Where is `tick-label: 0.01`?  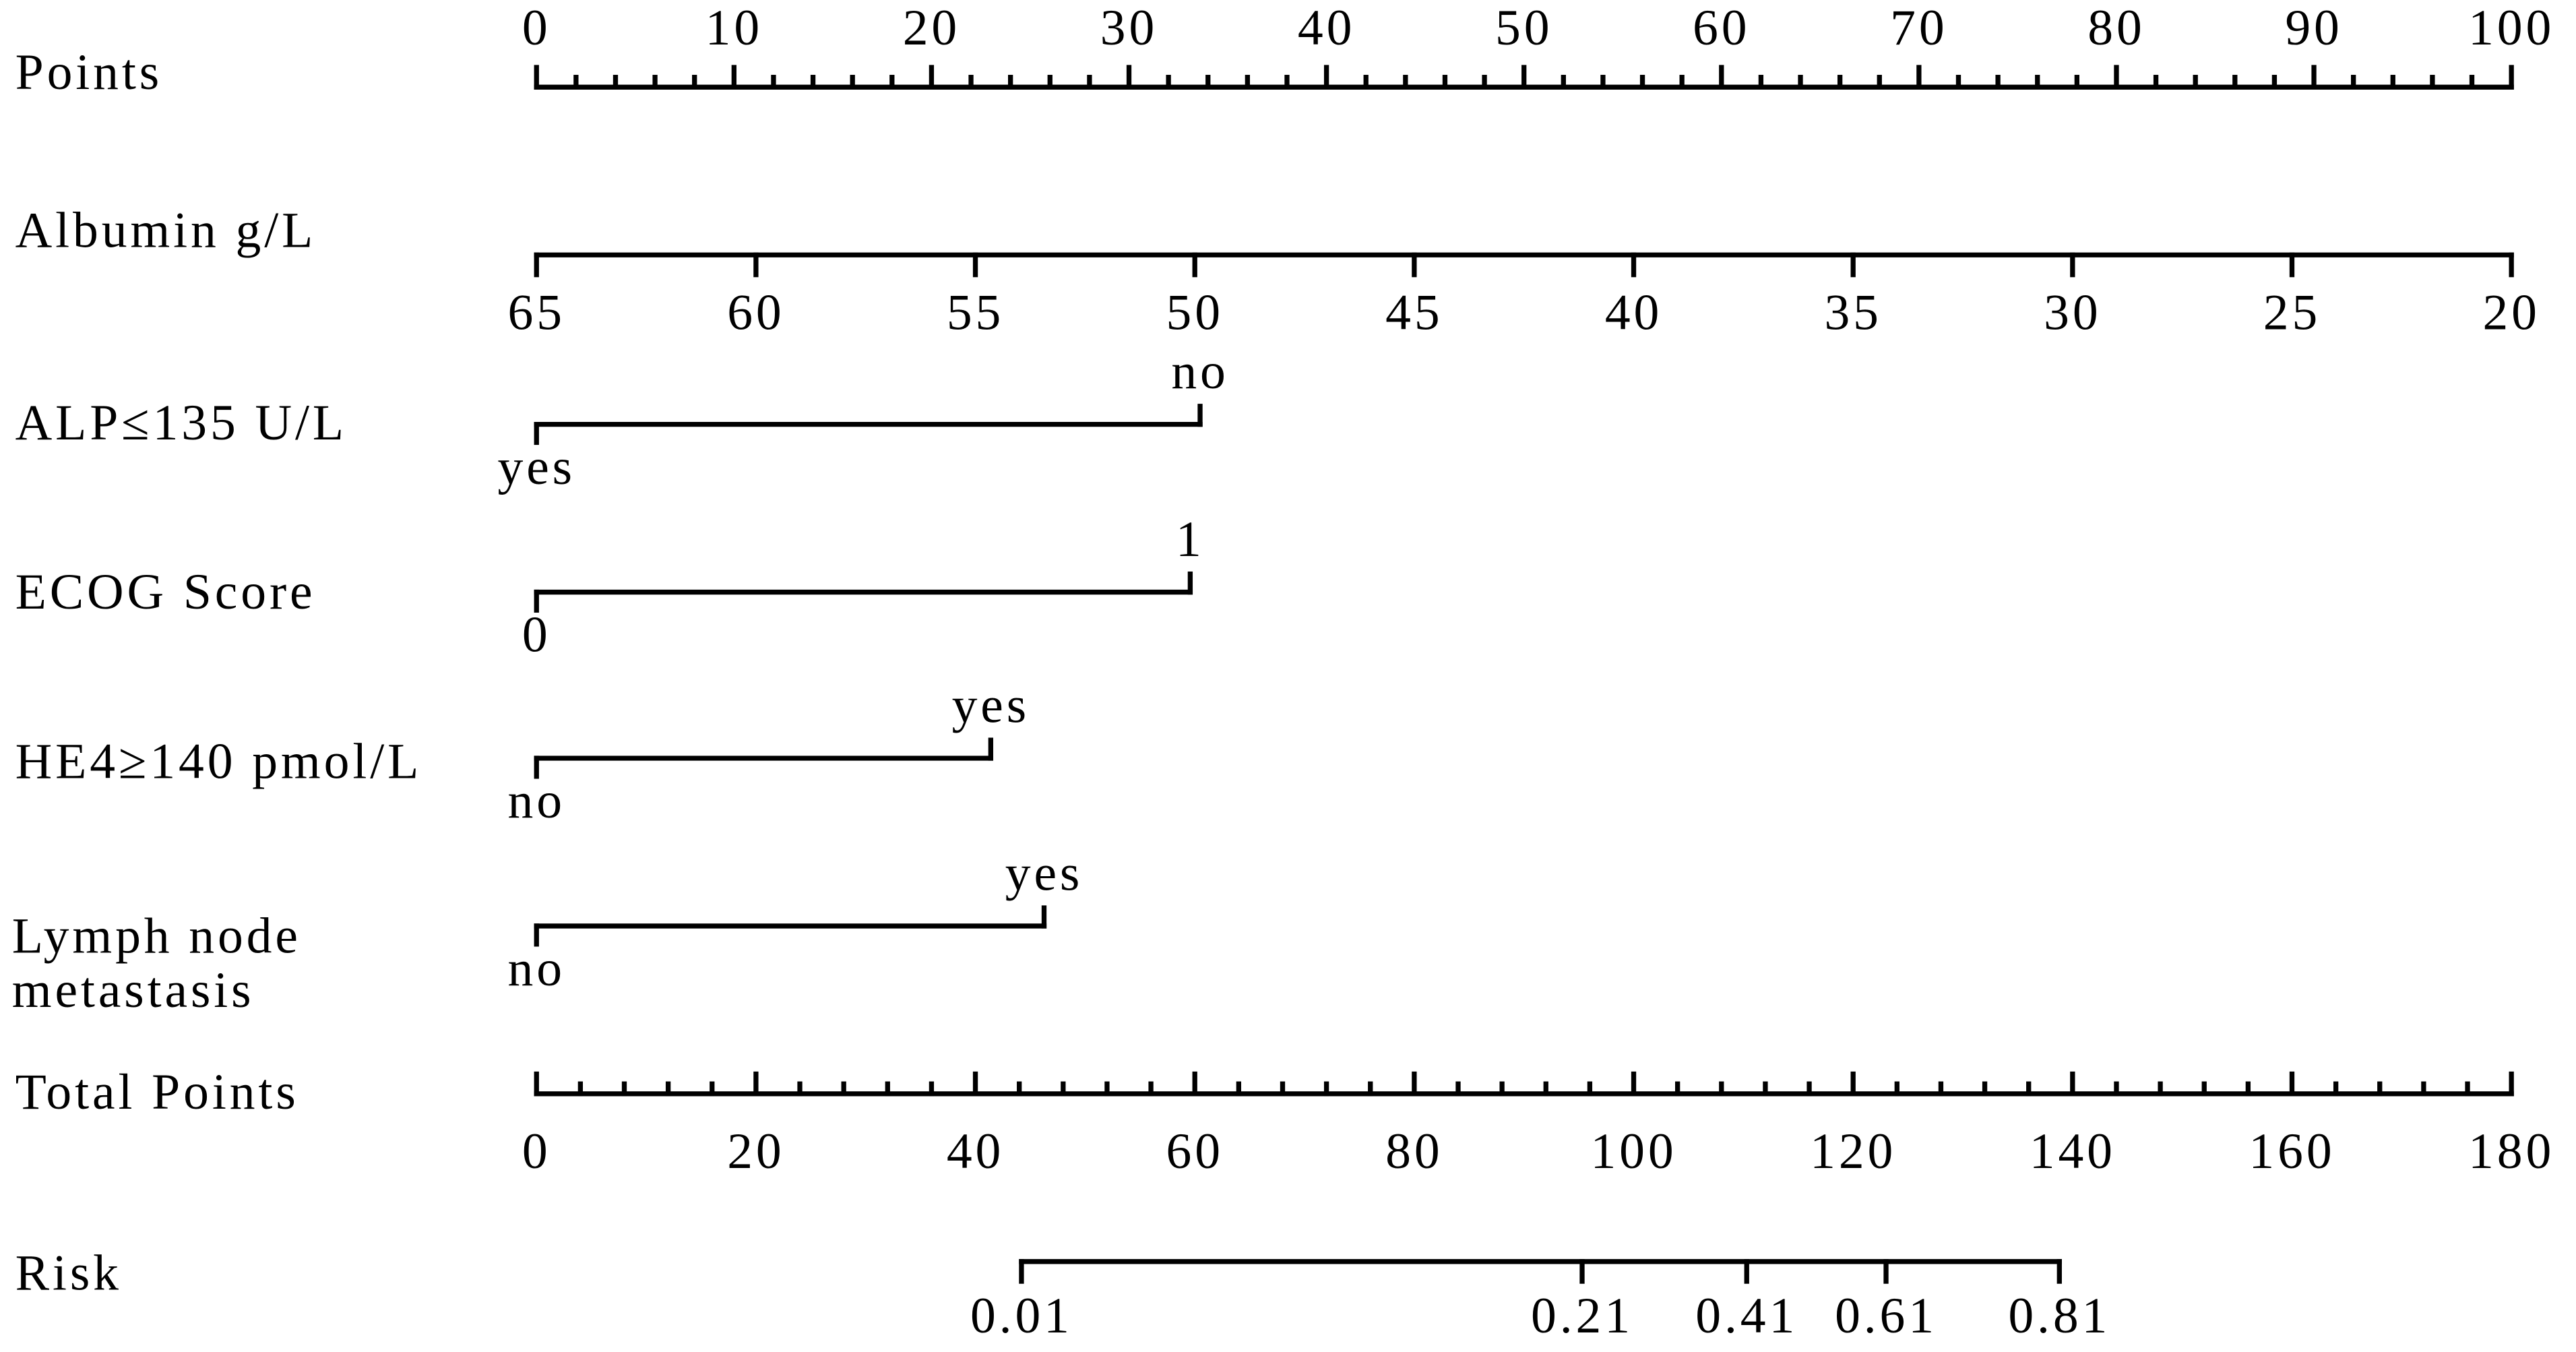 tick-label: 0.01 is located at coordinates (1021, 1316).